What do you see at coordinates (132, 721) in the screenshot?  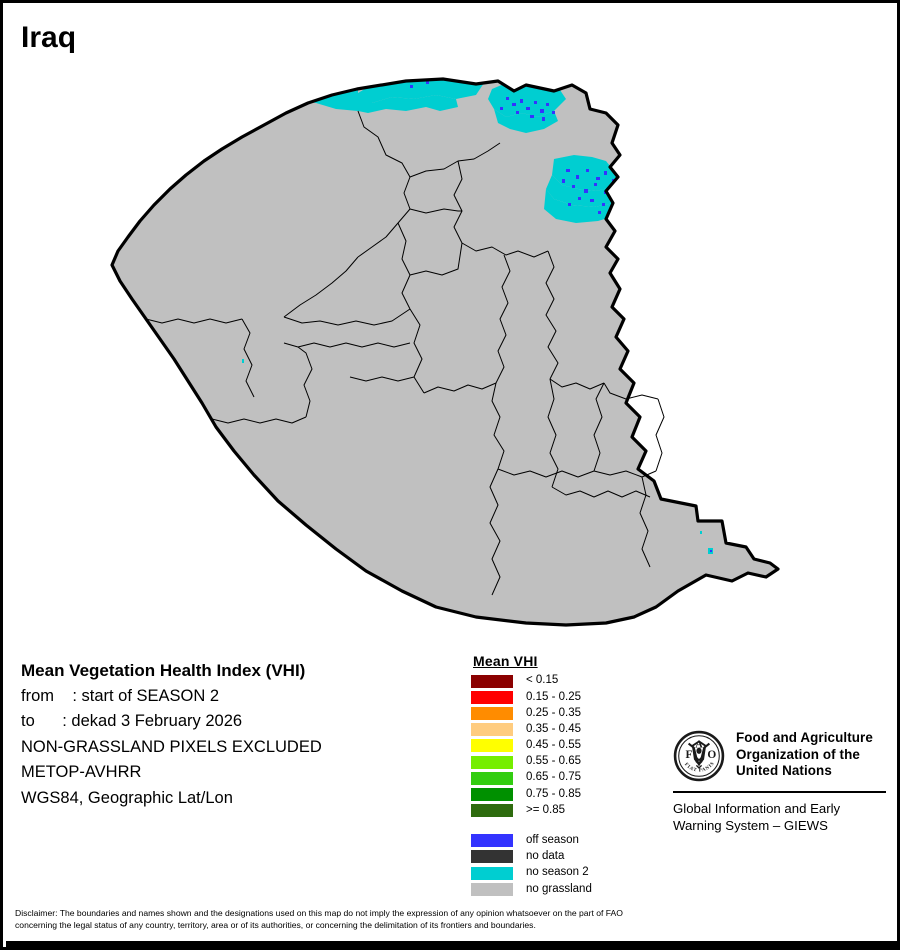 I see `info-row-to: to : dekad 3 February 2026` at bounding box center [132, 721].